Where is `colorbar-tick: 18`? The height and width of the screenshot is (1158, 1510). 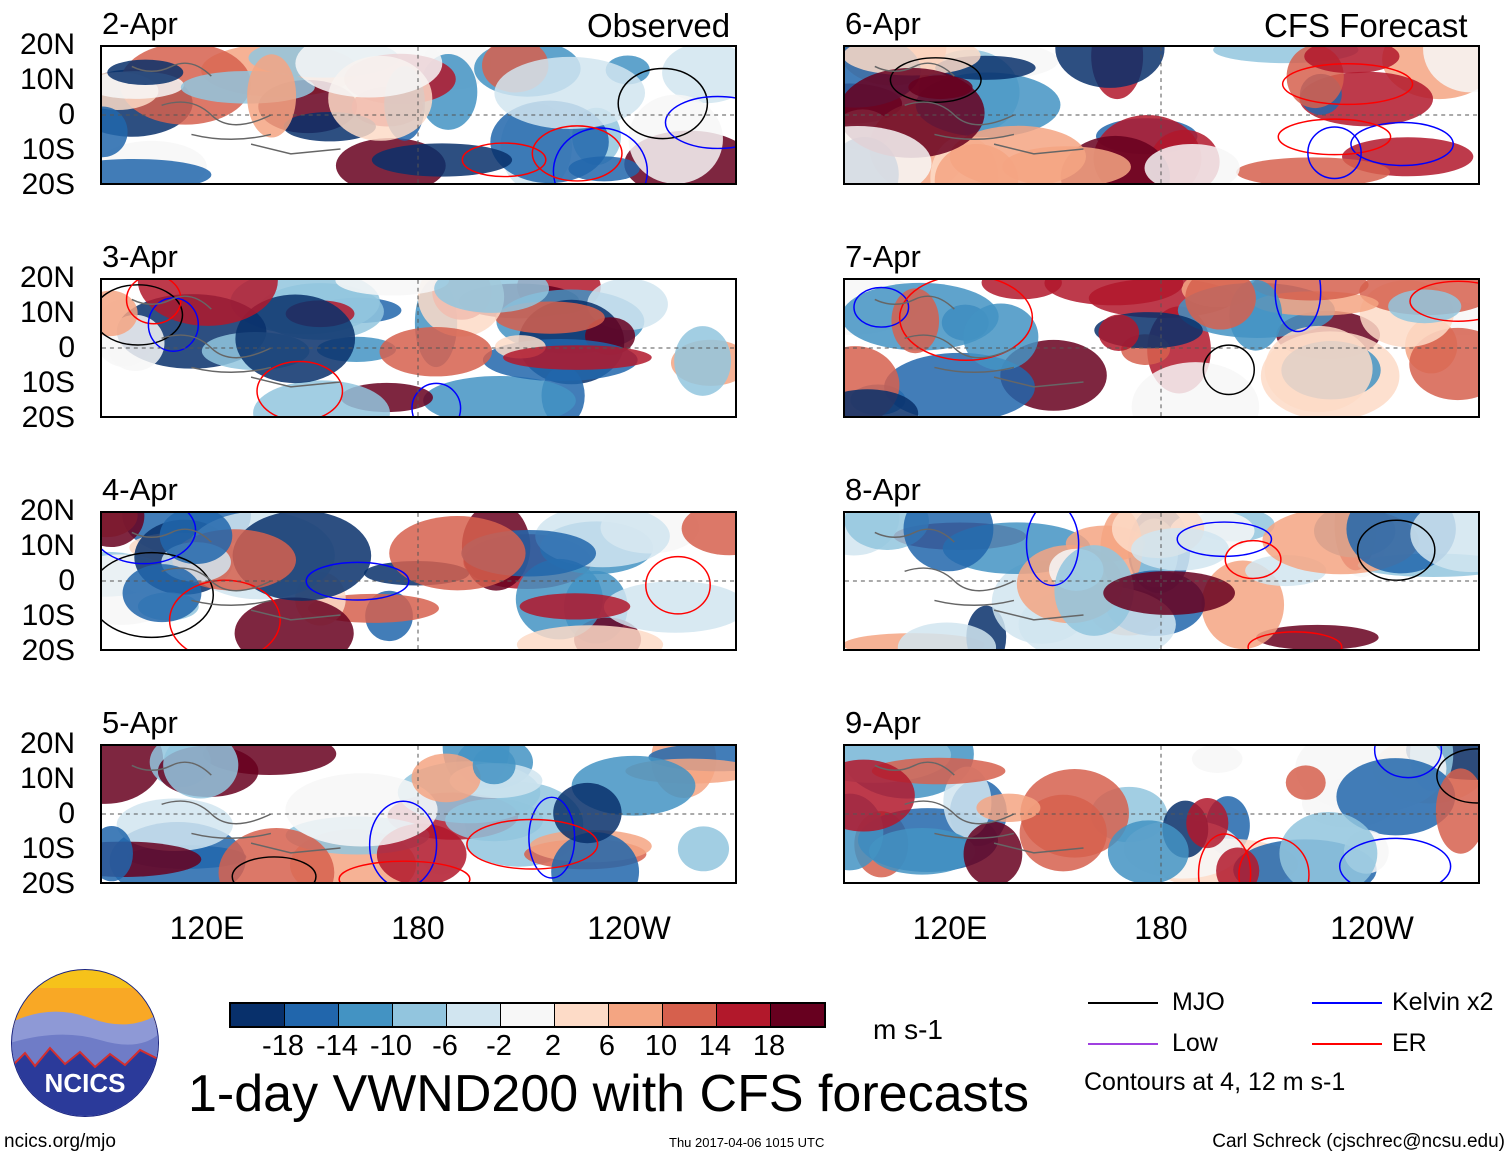 colorbar-tick: 18 is located at coordinates (769, 1046).